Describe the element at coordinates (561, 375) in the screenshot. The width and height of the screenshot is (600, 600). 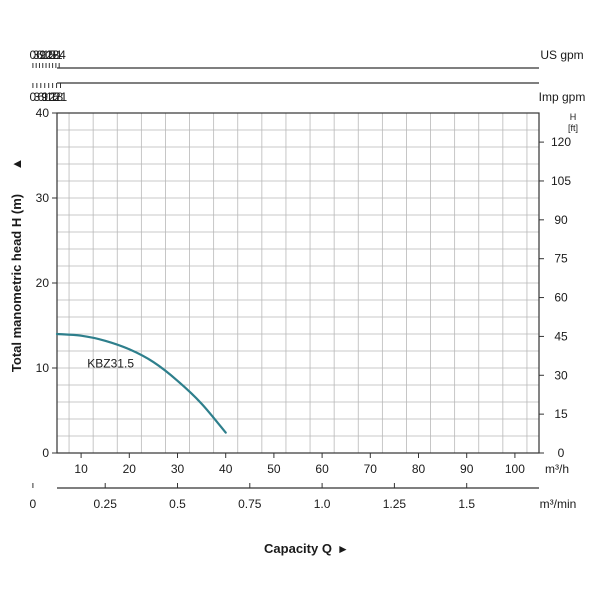
I see `y-right-tick-label: 30` at that location.